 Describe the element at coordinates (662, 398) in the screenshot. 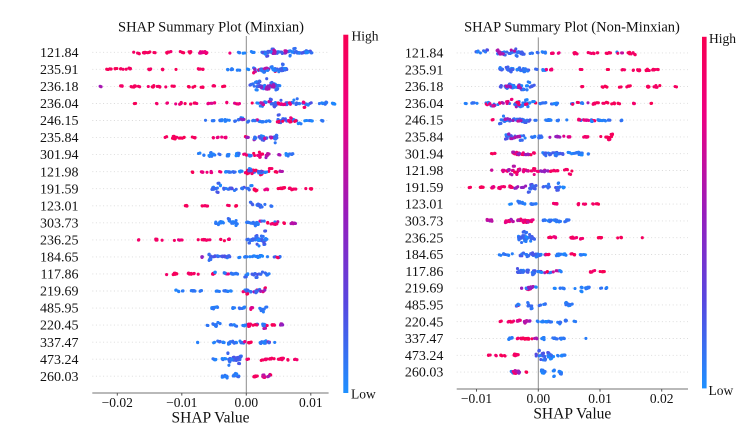

I see `svg-text: 0.02` at that location.